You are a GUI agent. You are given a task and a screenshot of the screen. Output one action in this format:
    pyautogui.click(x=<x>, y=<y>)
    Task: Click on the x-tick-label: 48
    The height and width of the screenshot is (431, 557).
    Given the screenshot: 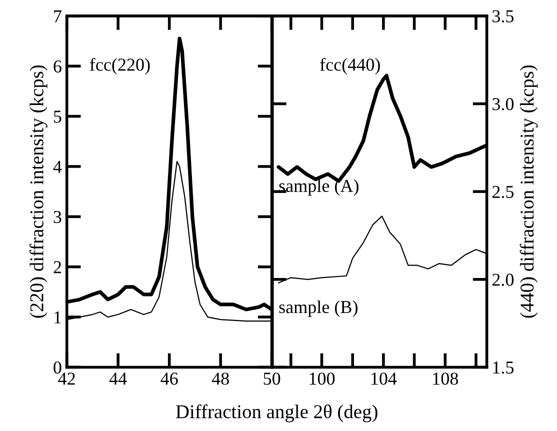 What is the action you would take?
    pyautogui.click(x=220, y=378)
    